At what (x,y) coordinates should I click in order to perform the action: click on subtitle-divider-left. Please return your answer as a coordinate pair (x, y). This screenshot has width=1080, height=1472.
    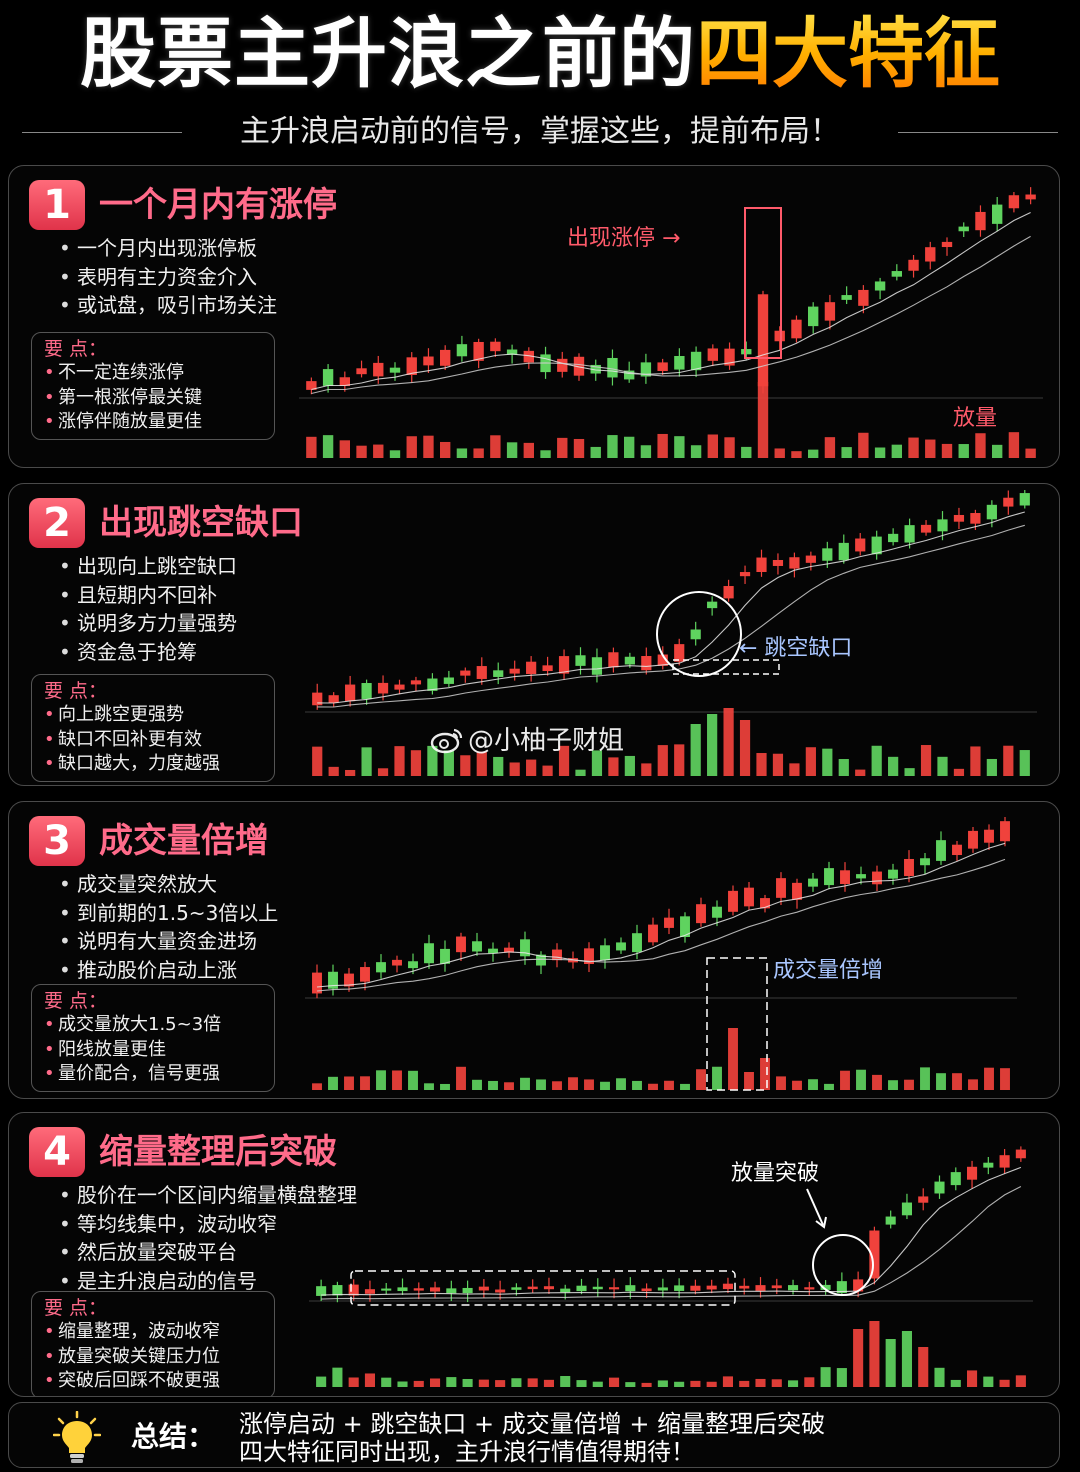
    Looking at the image, I should click on (102, 132).